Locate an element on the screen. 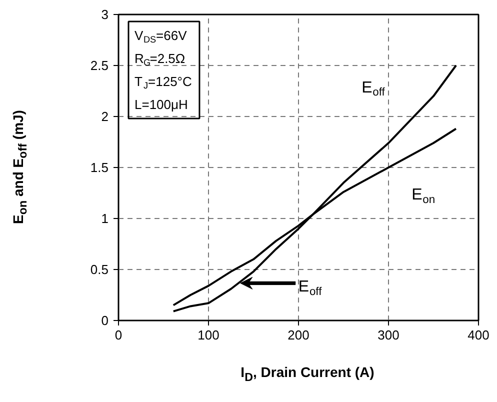 The image size is (497, 402). y-tick-label: 3 is located at coordinates (105, 14).